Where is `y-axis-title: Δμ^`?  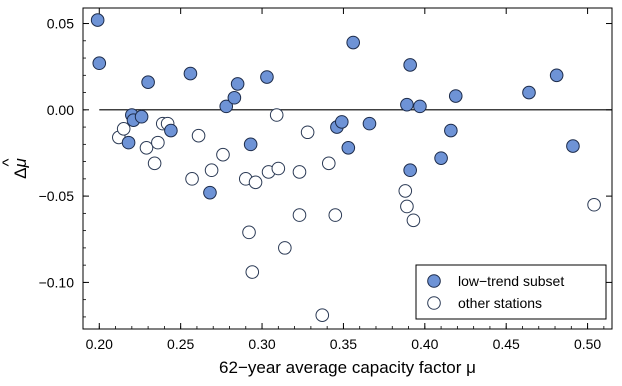
y-axis-title: Δμ^ is located at coordinates (15, 167).